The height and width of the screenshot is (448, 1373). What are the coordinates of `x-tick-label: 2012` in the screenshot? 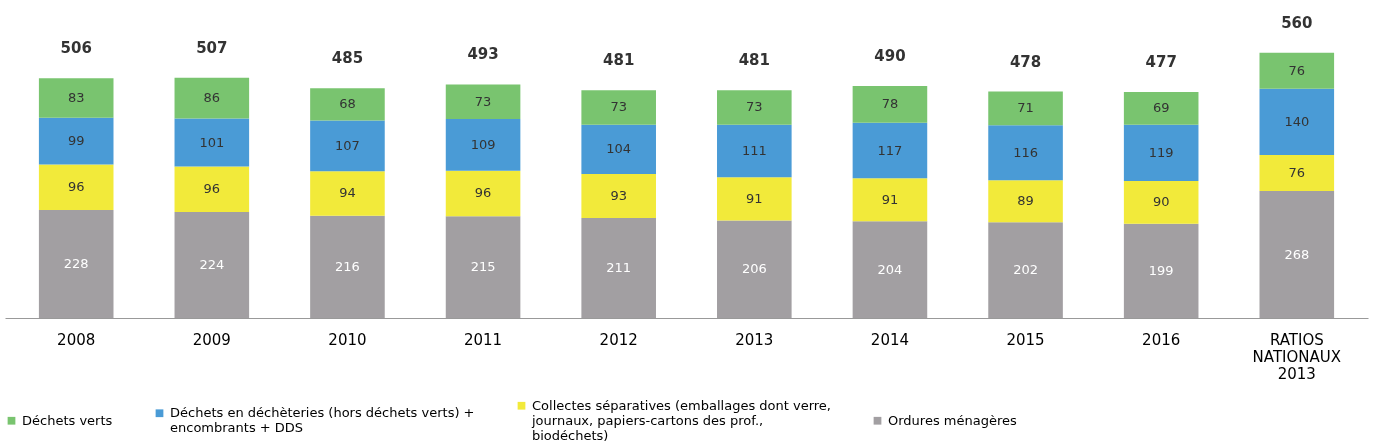 It's located at (618, 339).